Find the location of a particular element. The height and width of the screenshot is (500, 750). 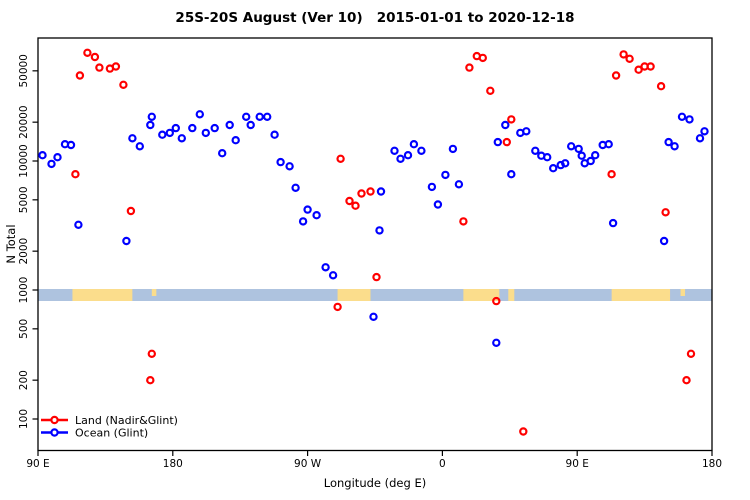

y-tick-label: 1000 is located at coordinates (24, 290).